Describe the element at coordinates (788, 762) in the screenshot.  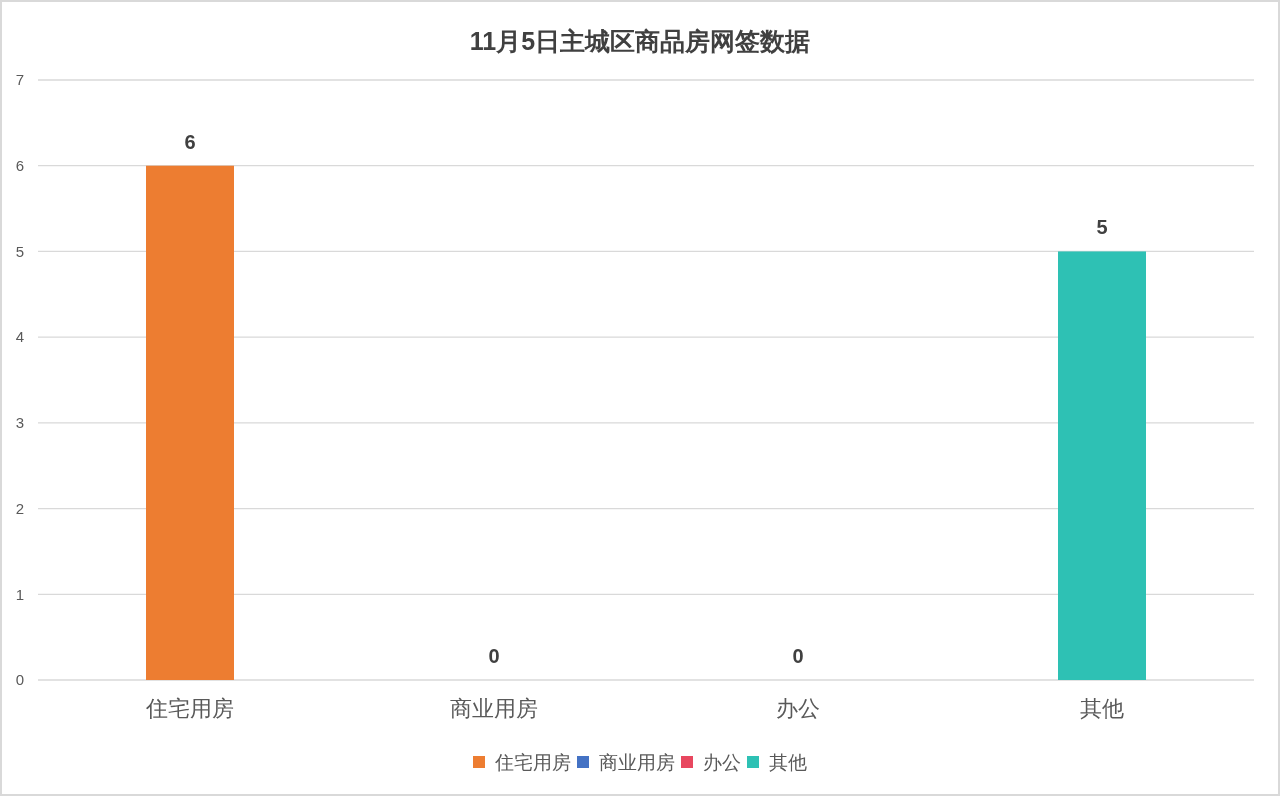
I see `legend-label: 其他` at that location.